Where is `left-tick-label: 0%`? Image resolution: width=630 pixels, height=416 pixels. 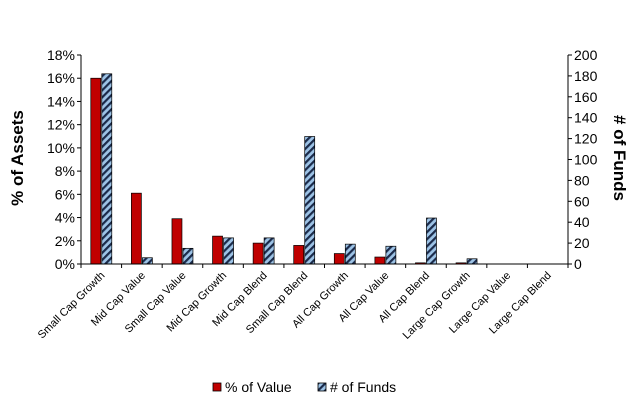
left-tick-label: 0% is located at coordinates (65, 264).